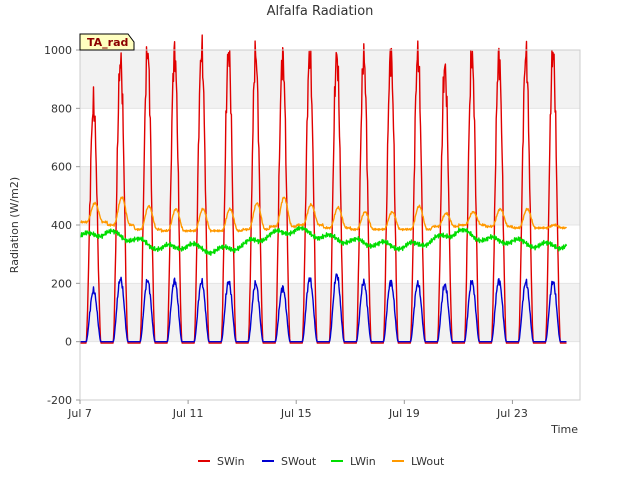 The height and width of the screenshot is (480, 640). I want to click on legend-label-swout: SWout, so click(299, 461).